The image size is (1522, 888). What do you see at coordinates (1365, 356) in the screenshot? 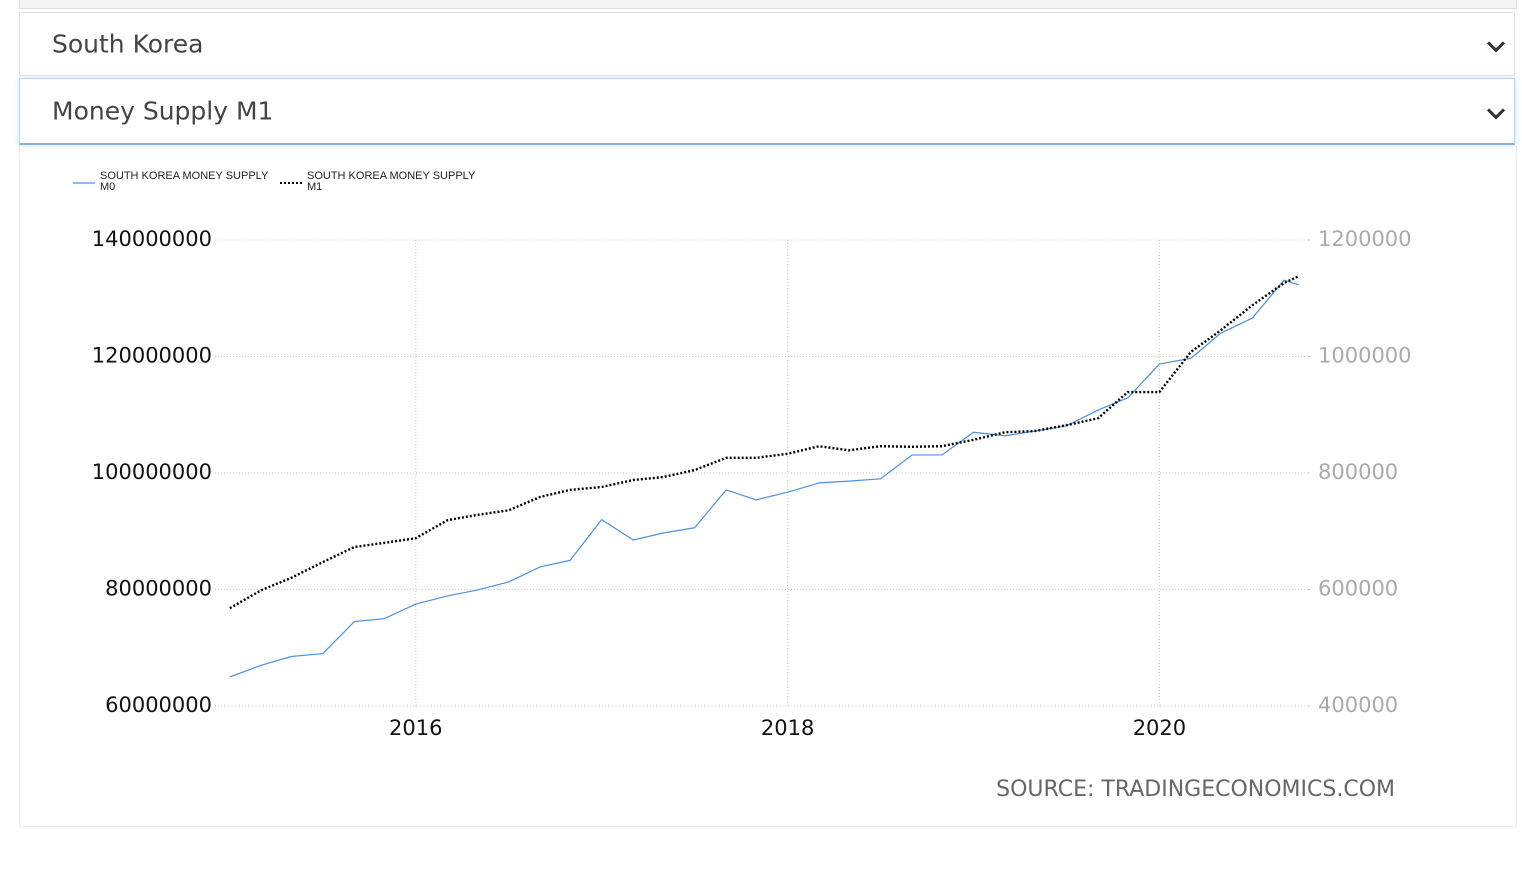
I see `y2-tick-label: 1000000` at bounding box center [1365, 356].